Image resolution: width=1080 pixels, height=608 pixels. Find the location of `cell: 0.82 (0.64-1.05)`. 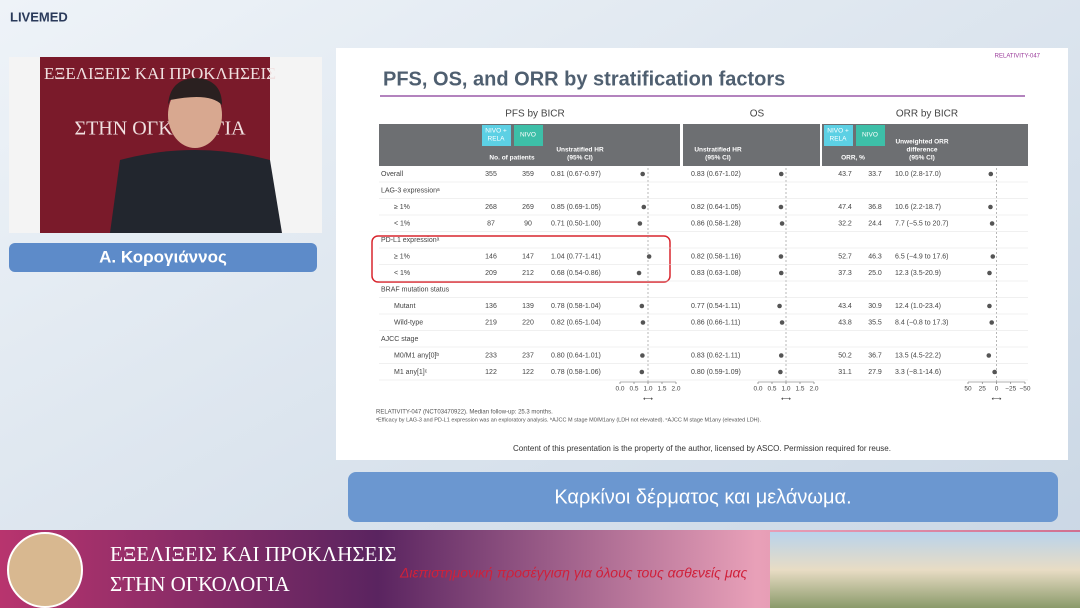

cell: 0.82 (0.64-1.05) is located at coordinates (716, 207).